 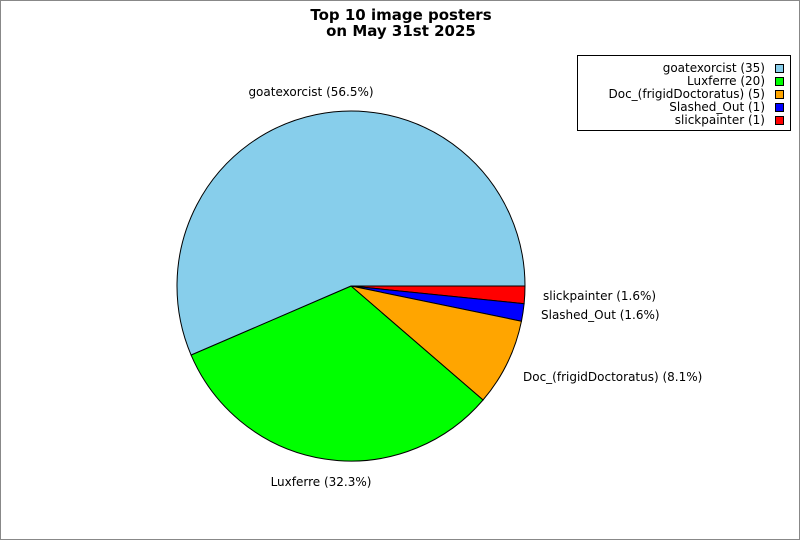 What do you see at coordinates (612, 377) in the screenshot?
I see `slice-label-doc-frigiddoctoratus: Doc_(frigidDoctoratus) (8.1%)` at bounding box center [612, 377].